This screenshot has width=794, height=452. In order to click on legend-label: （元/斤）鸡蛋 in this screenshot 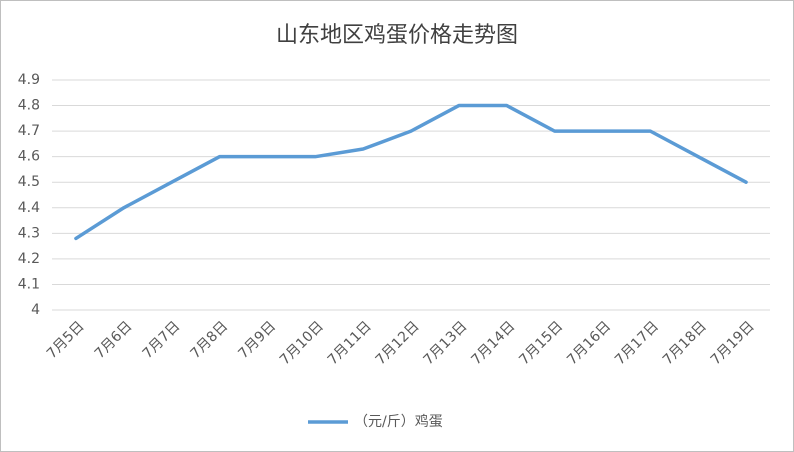, I will do `click(398, 421)`.